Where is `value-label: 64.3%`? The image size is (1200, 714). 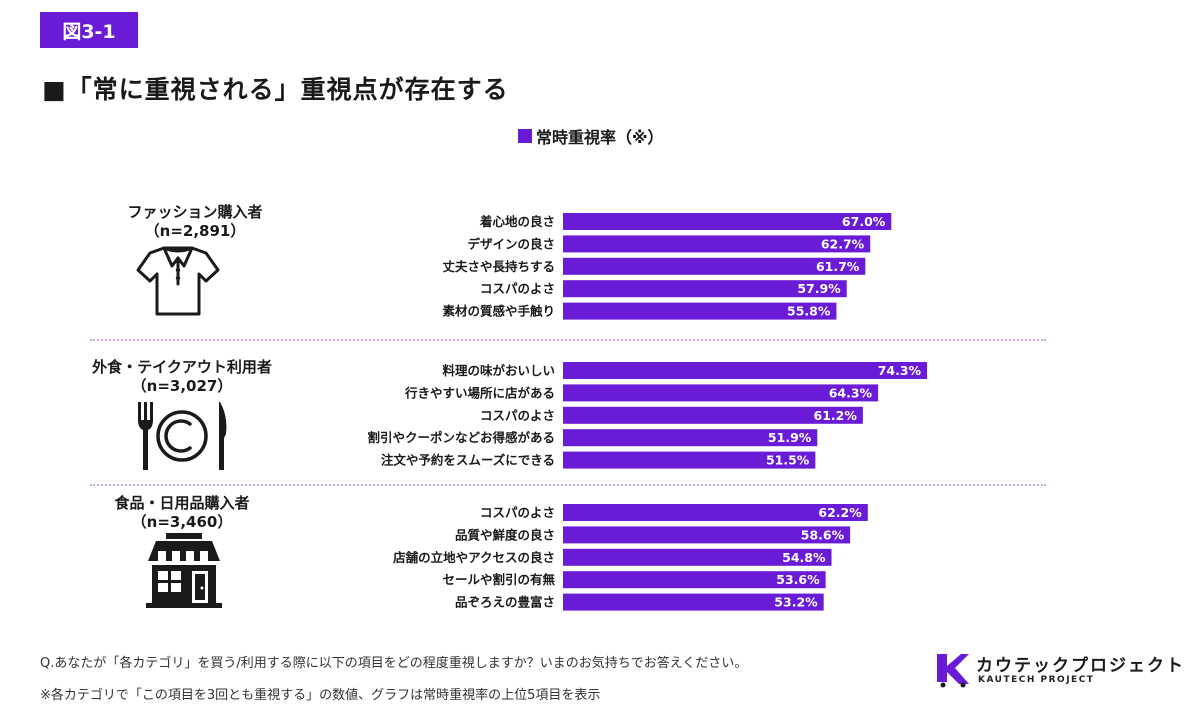 value-label: 64.3% is located at coordinates (851, 392).